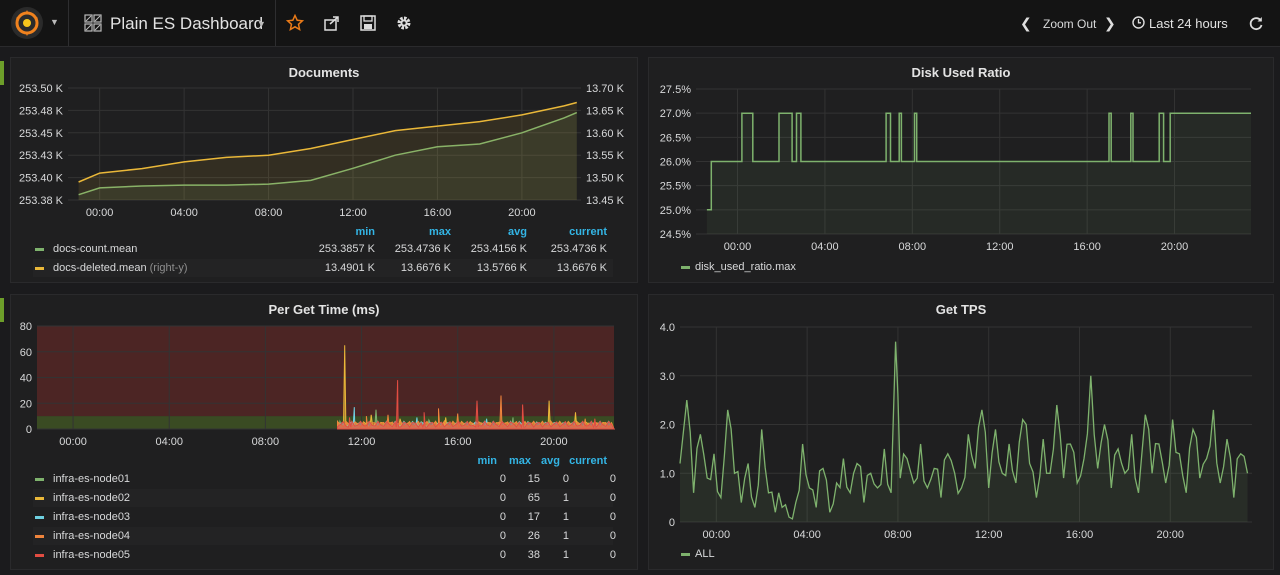  I want to click on refresh-icon, so click(1256, 23).